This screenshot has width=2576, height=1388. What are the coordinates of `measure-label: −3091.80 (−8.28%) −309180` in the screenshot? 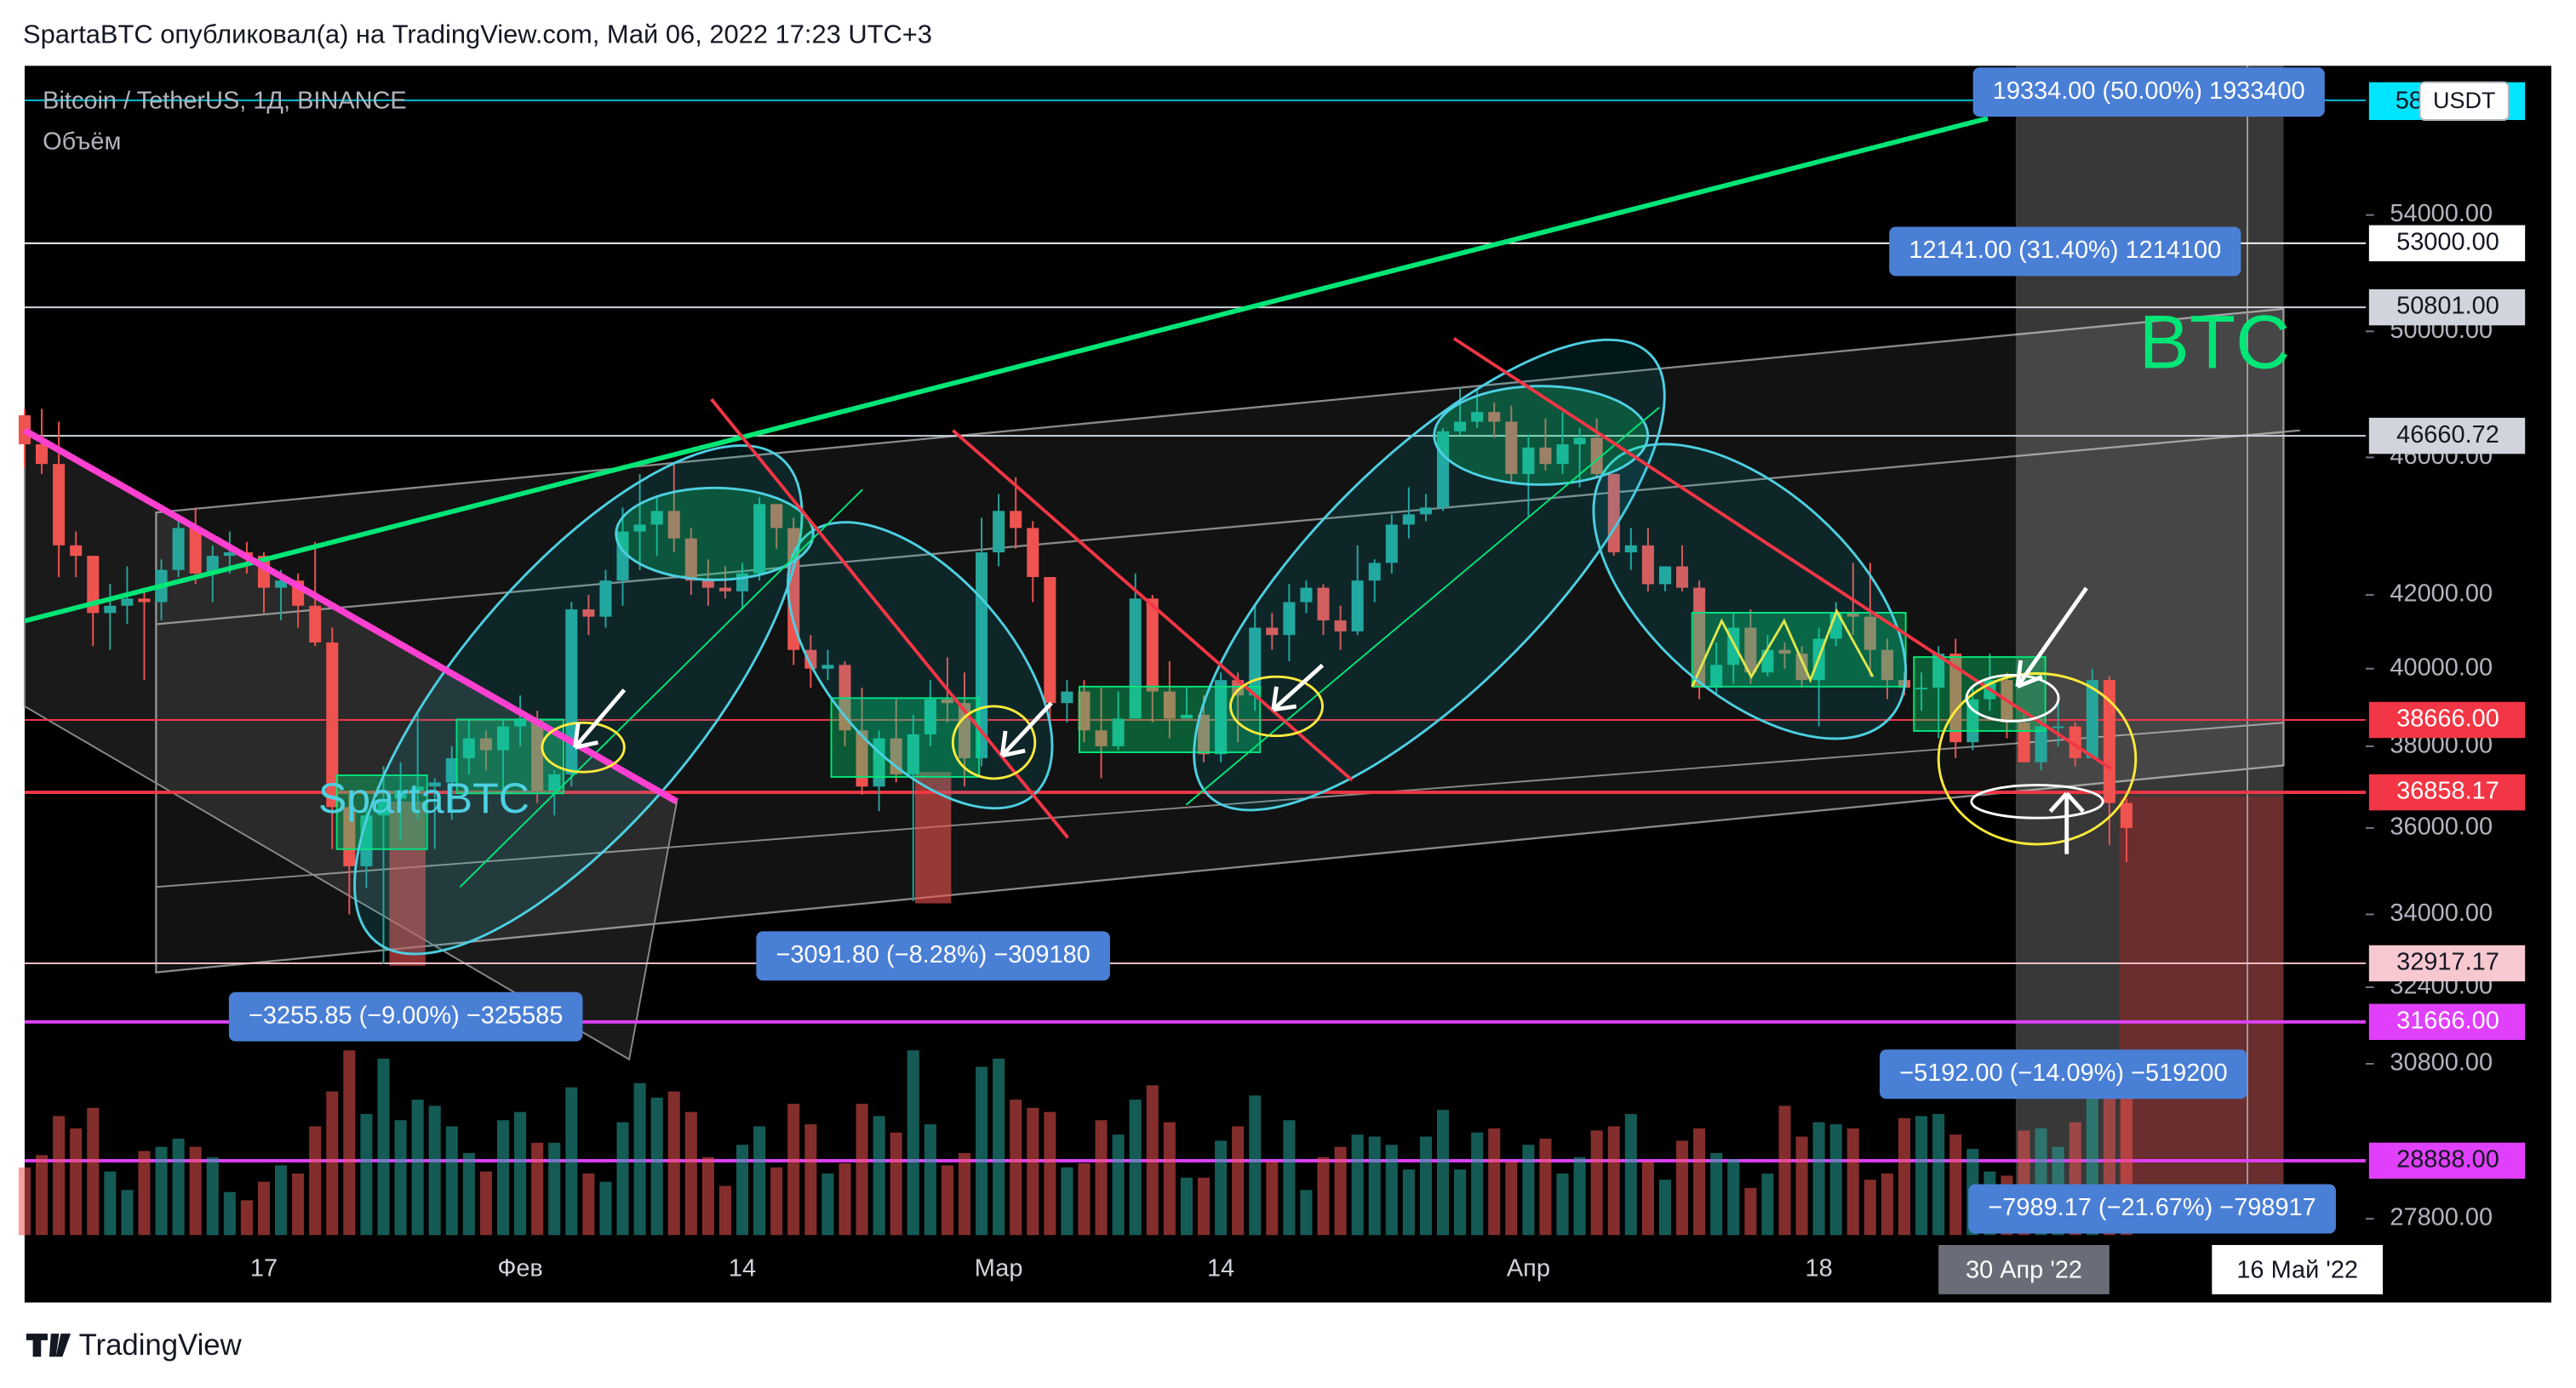 It's located at (934, 954).